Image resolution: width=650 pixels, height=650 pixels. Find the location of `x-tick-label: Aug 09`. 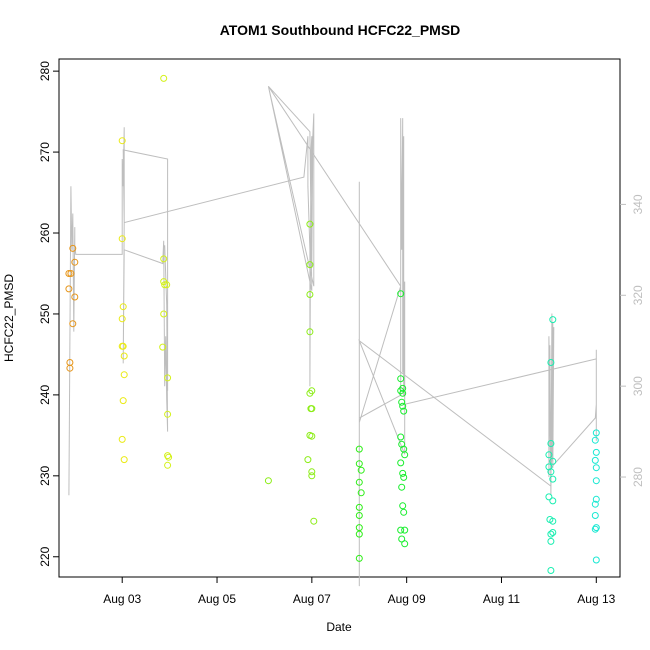

x-tick-label: Aug 09 is located at coordinates (407, 599).